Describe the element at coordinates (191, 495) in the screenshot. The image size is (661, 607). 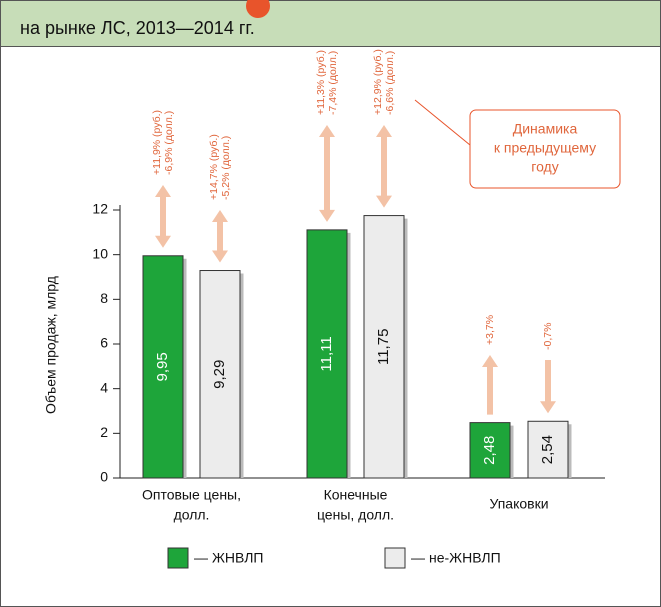
I see `x-tick-label: Оптовые цены,` at that location.